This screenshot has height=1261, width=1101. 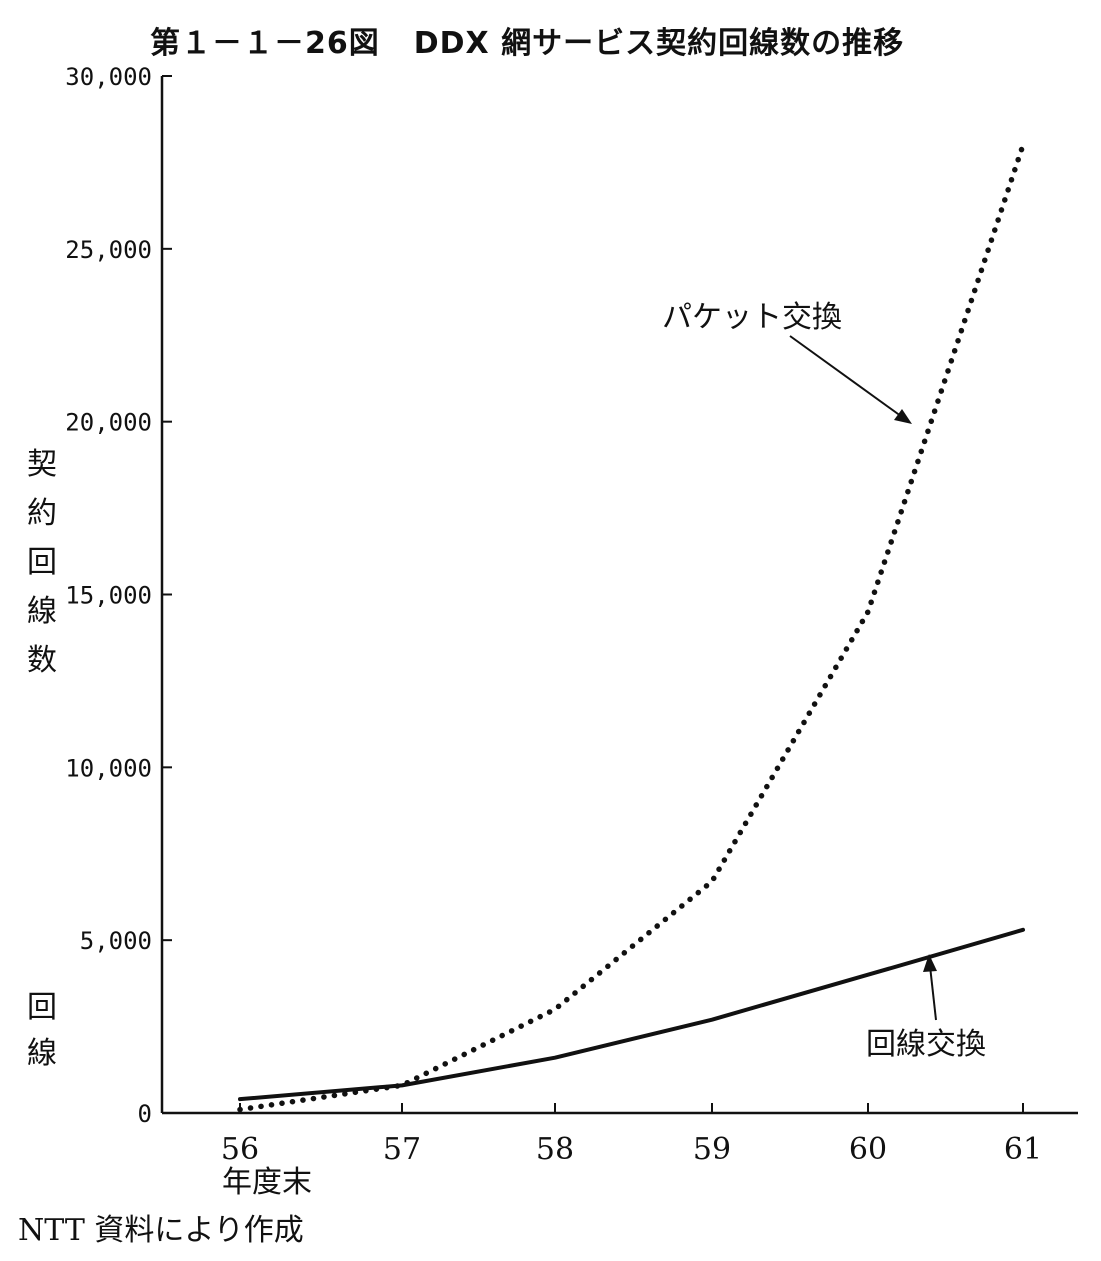 What do you see at coordinates (108, 250) in the screenshot?
I see `y-tick-label: 25,000` at bounding box center [108, 250].